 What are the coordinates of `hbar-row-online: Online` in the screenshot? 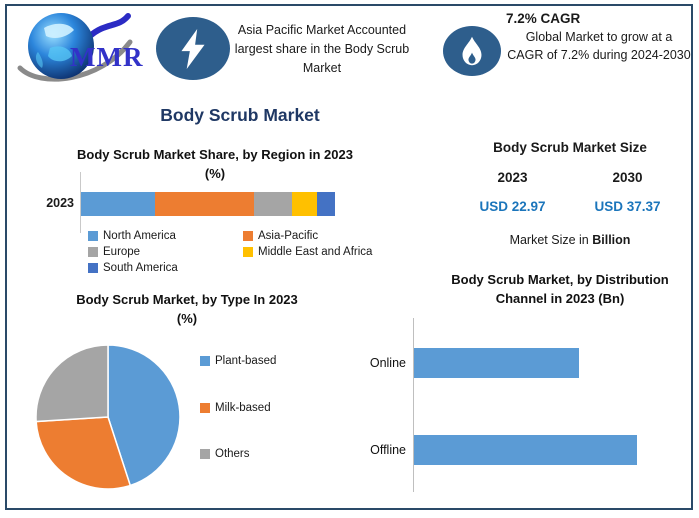 It's located at (469, 363).